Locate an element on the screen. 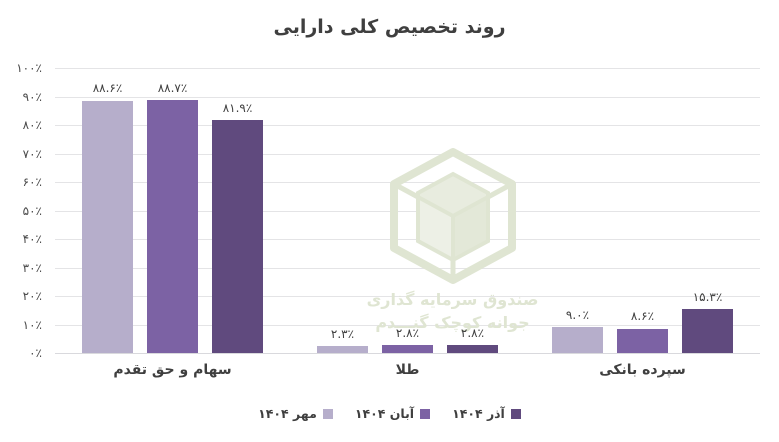 This screenshot has width=779, height=442. x-axis-category-label: سپرده بانکی is located at coordinates (642, 370).